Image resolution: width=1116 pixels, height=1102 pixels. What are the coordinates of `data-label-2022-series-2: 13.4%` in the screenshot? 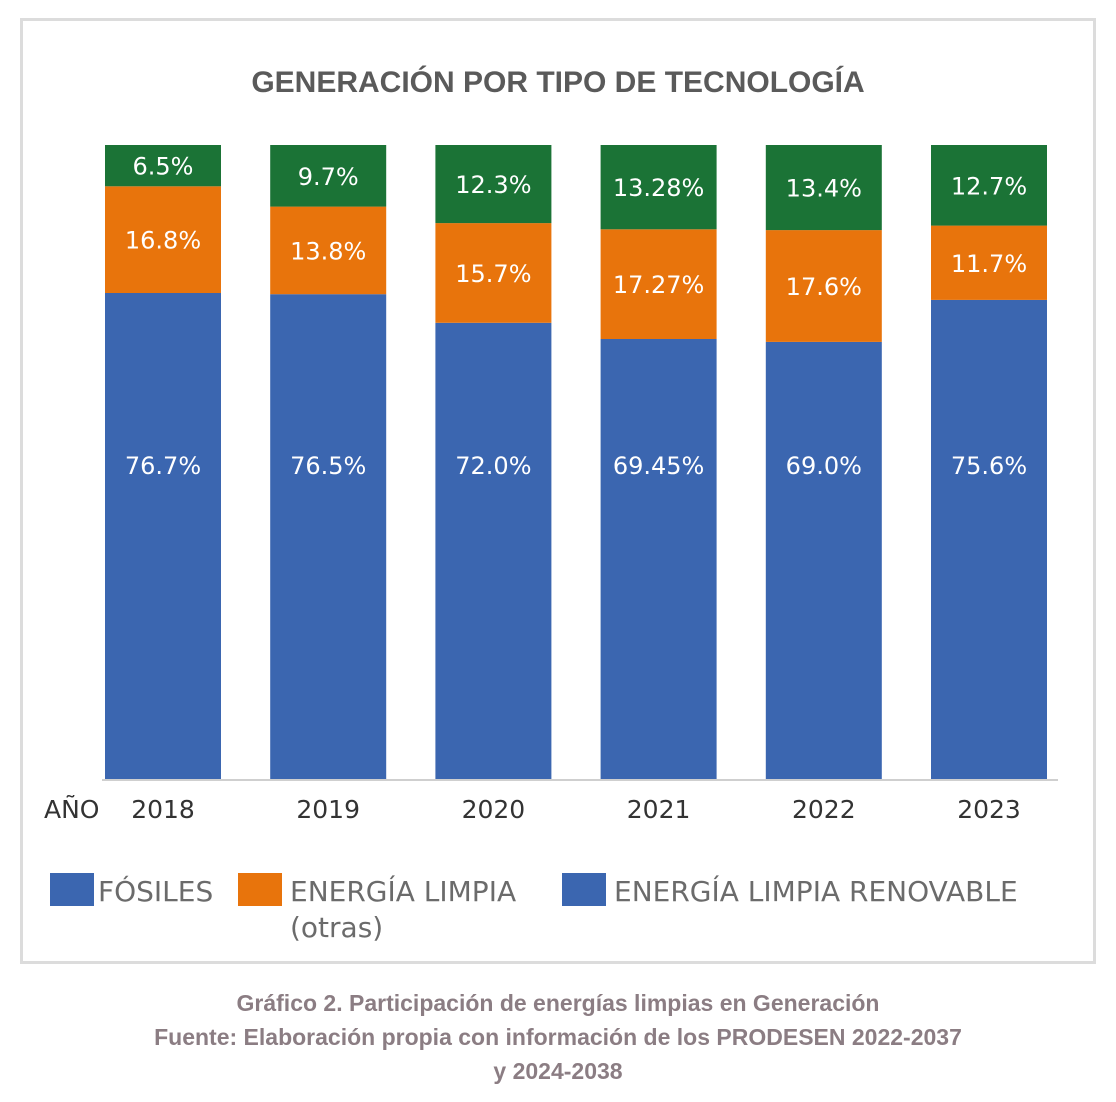 It's located at (824, 189).